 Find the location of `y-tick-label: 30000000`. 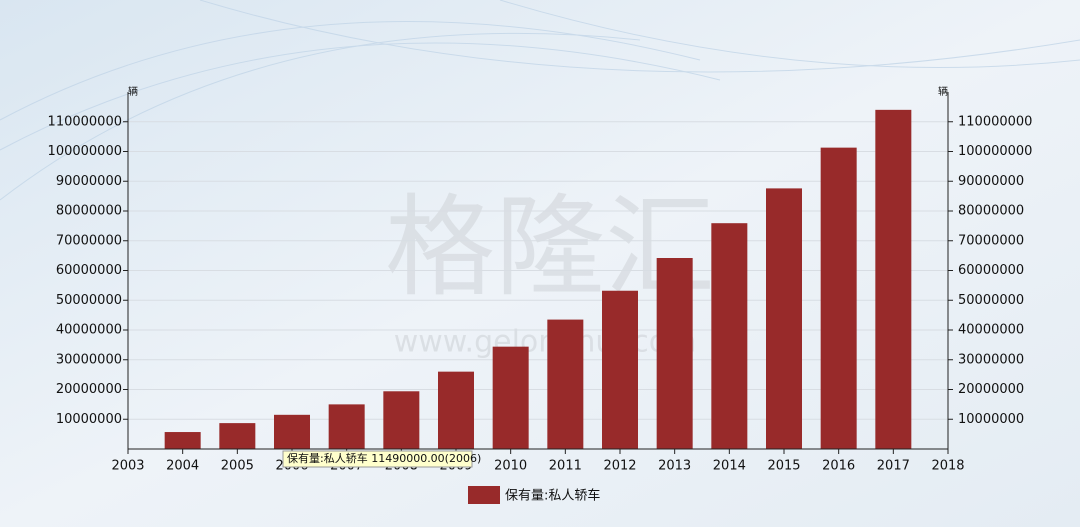

y-tick-label: 30000000 is located at coordinates (89, 359).